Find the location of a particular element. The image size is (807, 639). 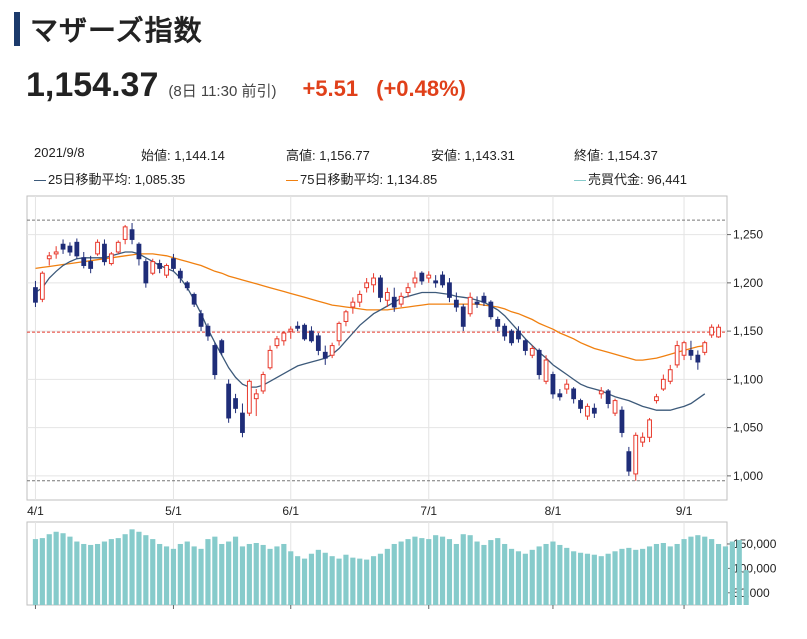

info-high: 高値: 1,156.77 is located at coordinates (328, 155).